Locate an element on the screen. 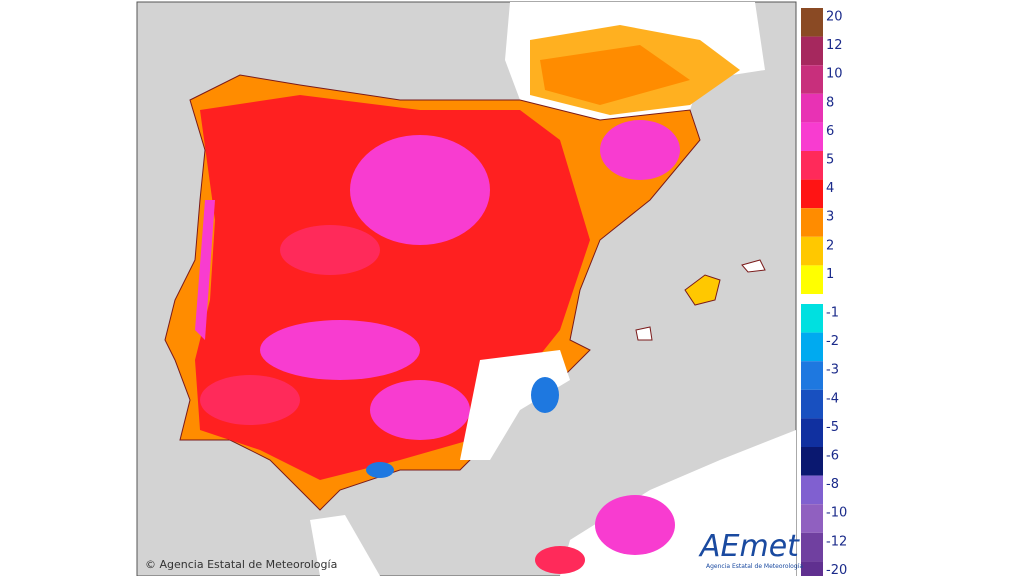  legend-label: 10 is located at coordinates (834, 74).